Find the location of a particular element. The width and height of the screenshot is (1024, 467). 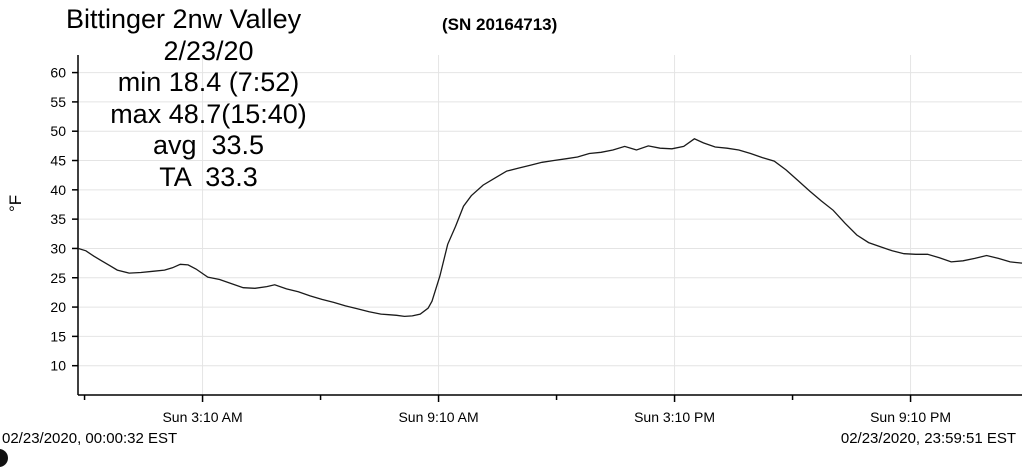

chart-title: Bittinger 2nw Valley is located at coordinates (184, 19).